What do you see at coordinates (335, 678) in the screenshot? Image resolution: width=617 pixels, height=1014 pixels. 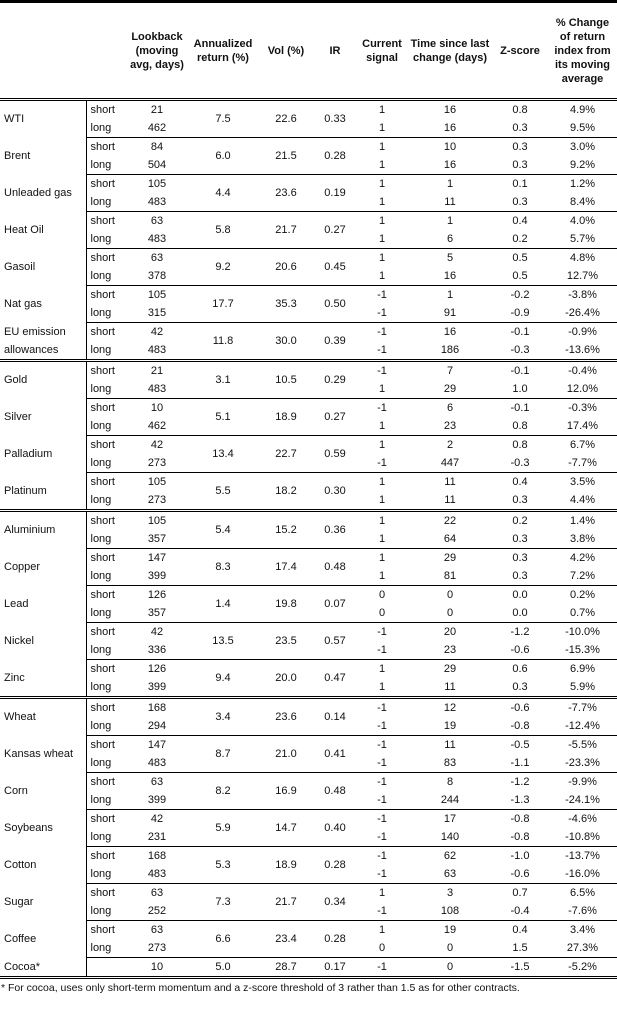 I see `ir-value: 0.47` at bounding box center [335, 678].